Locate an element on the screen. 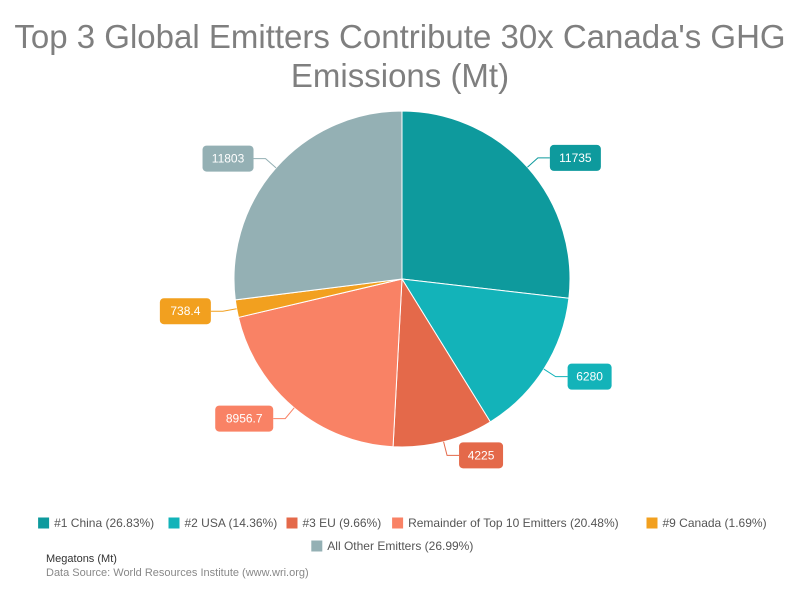  legend-item: Remainder of Top 10 Emitters (20.48%) is located at coordinates (505, 523).